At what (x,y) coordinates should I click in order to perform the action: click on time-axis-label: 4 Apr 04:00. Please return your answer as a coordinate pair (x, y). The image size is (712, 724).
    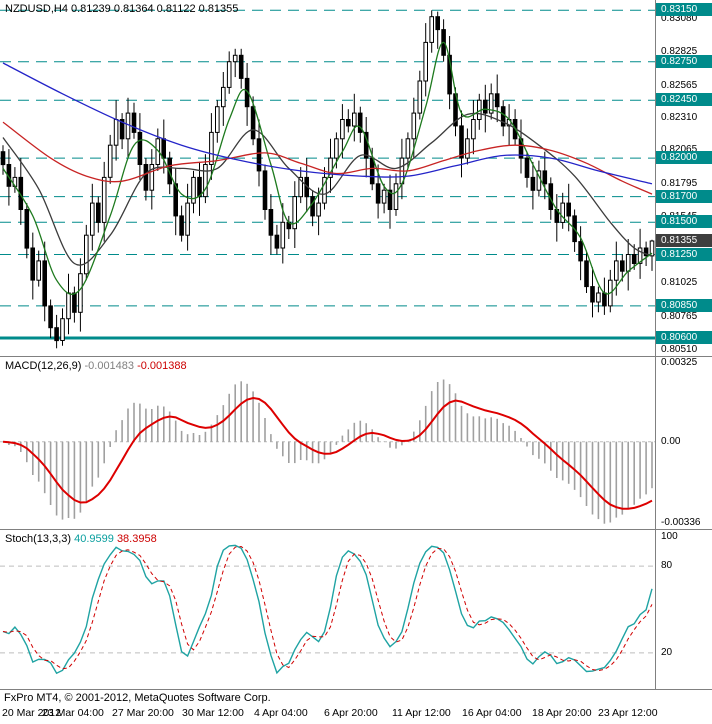
    Looking at the image, I should click on (281, 713).